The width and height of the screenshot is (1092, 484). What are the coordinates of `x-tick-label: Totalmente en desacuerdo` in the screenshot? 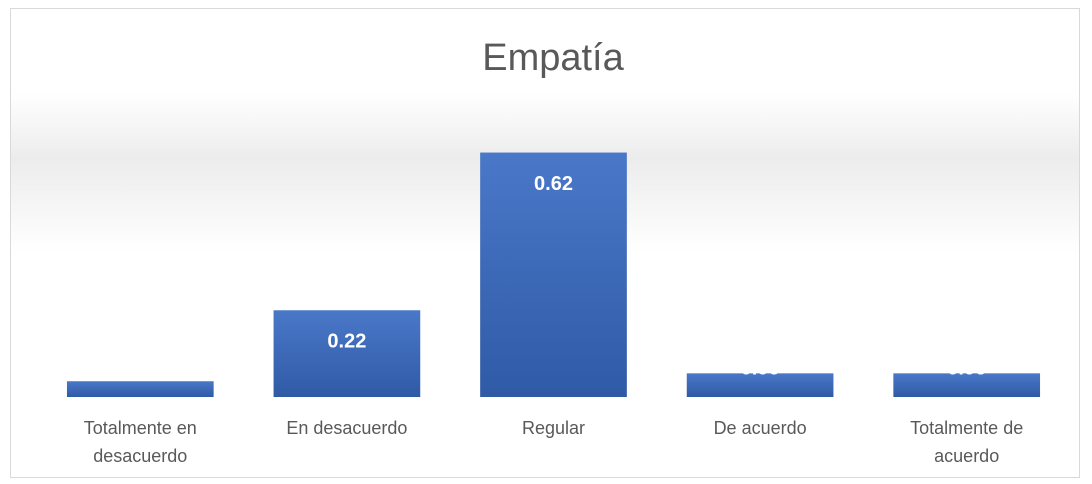 It's located at (140, 442).